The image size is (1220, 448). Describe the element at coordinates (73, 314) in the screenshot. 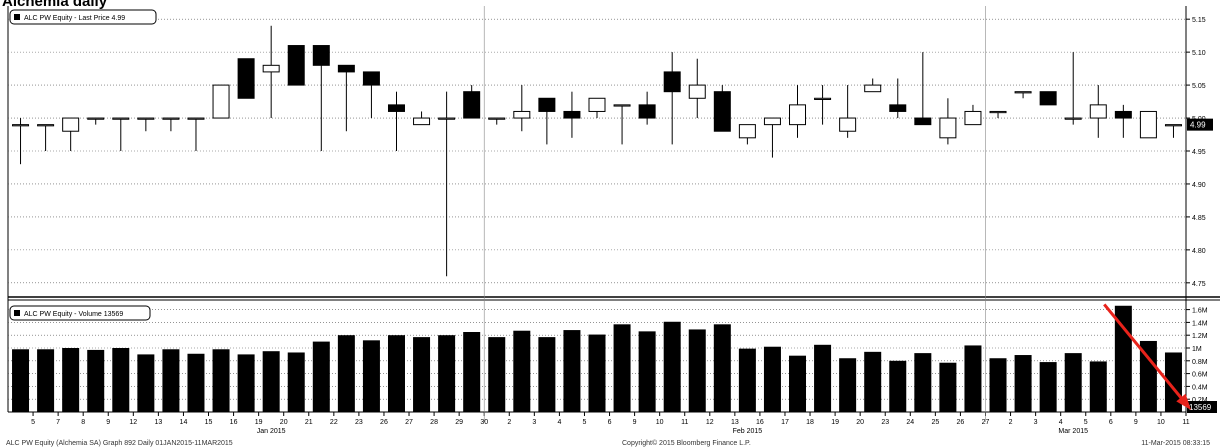

I see `volume-legend-label: ALC PW Equity - Volume 13569` at that location.